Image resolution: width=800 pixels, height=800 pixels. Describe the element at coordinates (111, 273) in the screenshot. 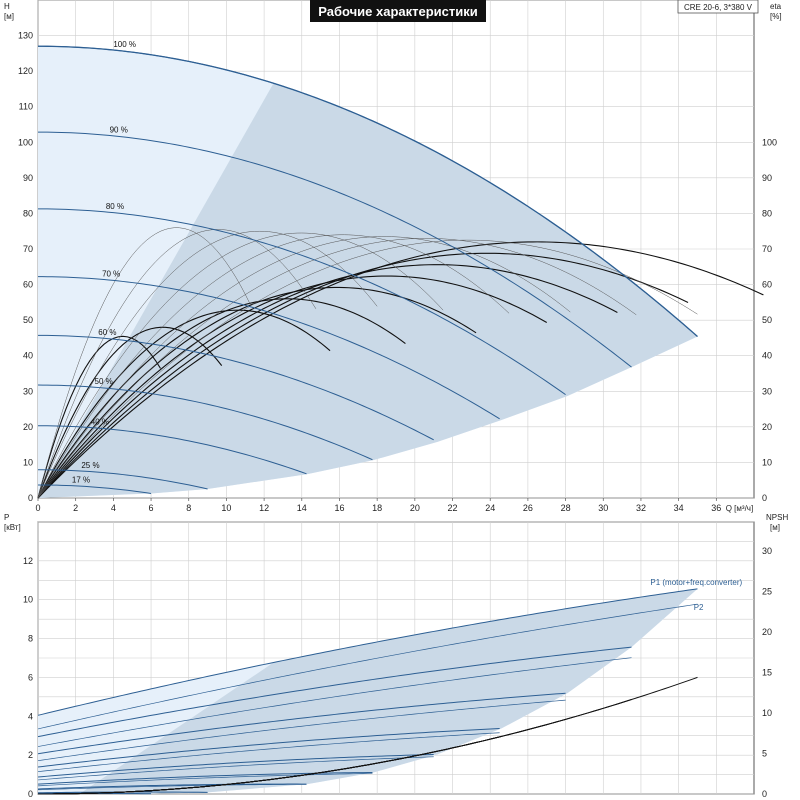

I see `speed-label-70: 70 %` at that location.